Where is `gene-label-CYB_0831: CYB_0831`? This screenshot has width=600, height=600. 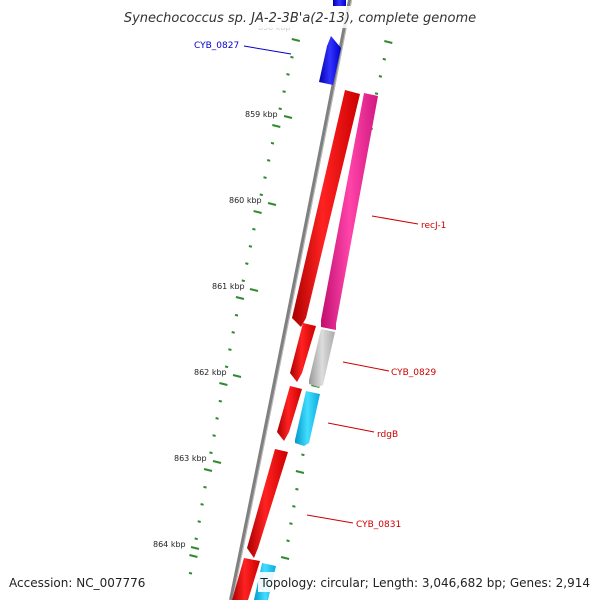 gene-label-CYB_0831: CYB_0831 is located at coordinates (378, 525).